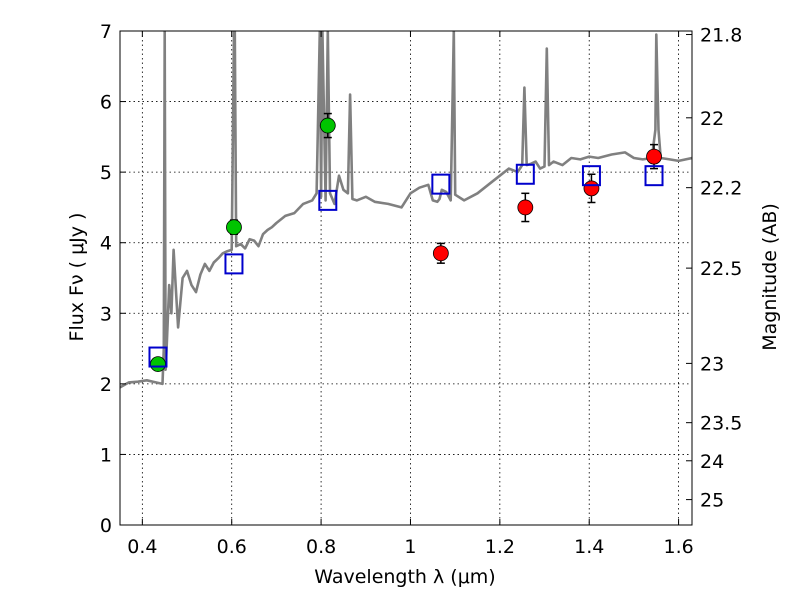 The width and height of the screenshot is (800, 600). What do you see at coordinates (712, 462) in the screenshot?
I see `right-y-tick-label: 24` at bounding box center [712, 462].